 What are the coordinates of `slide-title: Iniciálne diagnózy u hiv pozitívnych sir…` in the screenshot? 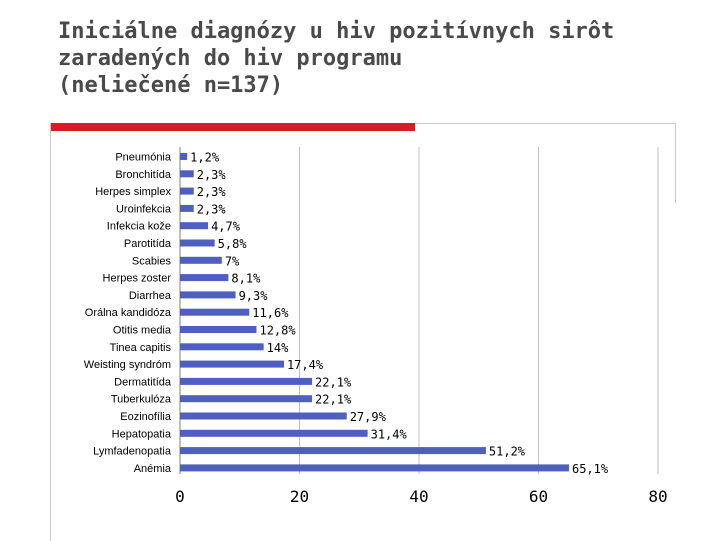 It's located at (336, 58).